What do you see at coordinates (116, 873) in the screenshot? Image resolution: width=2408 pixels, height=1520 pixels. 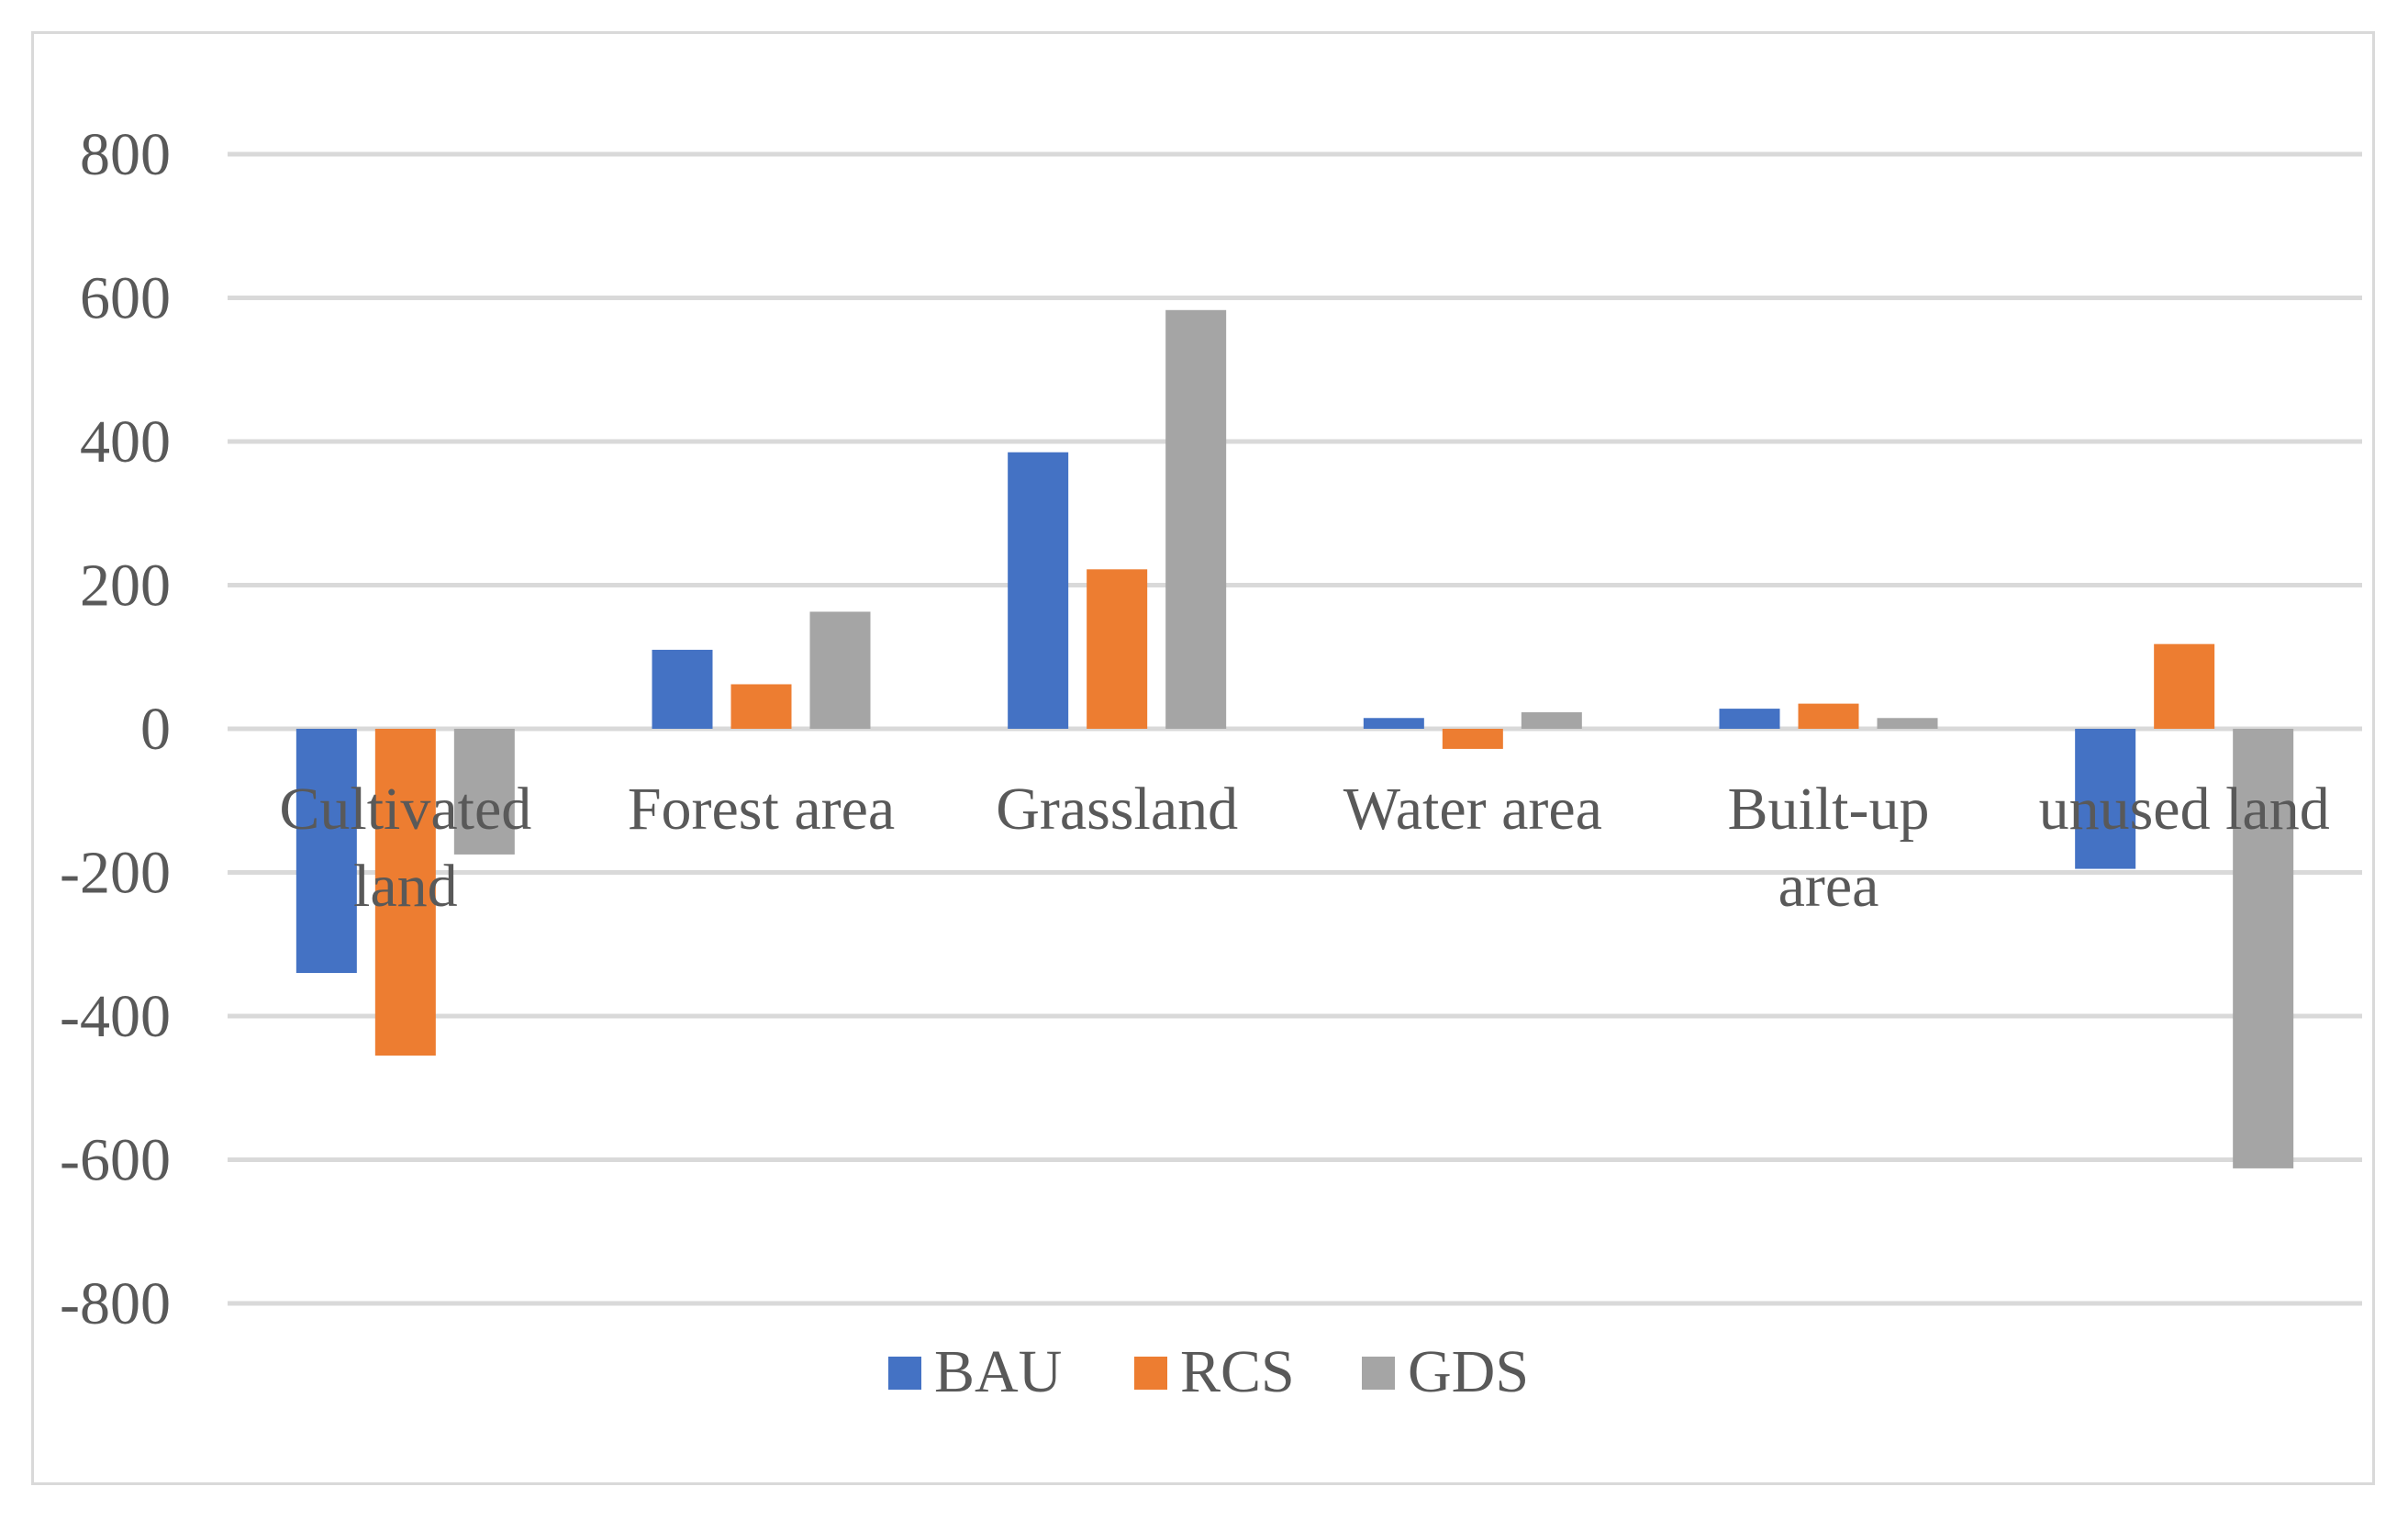 I see `y-tick-label: -200` at bounding box center [116, 873].